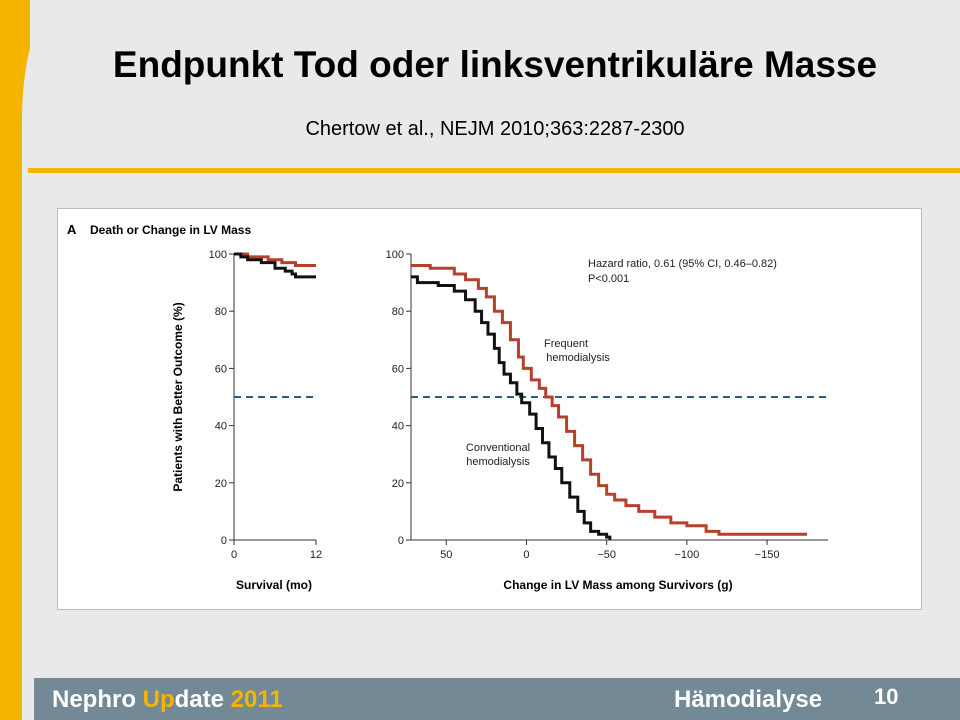 The image size is (960, 720). What do you see at coordinates (275, 265) in the screenshot?
I see `left-conventional-curve` at bounding box center [275, 265].